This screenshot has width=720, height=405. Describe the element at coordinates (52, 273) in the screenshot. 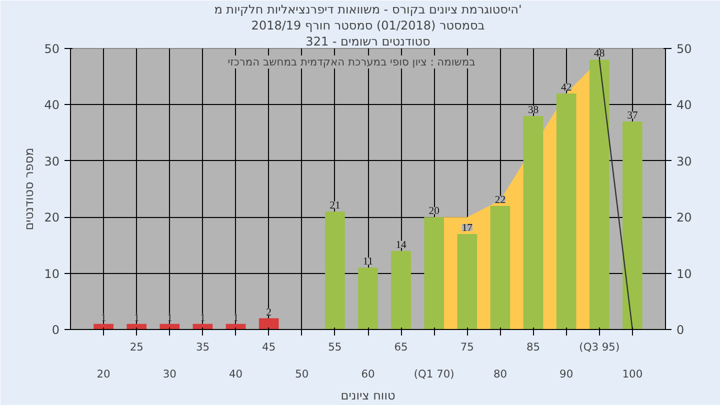

I see `y-tick-label: 10` at that location.